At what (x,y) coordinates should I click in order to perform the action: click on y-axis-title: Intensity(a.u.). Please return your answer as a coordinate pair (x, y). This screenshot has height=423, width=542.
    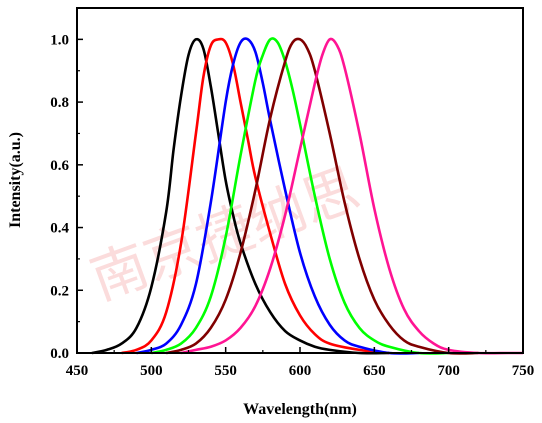
    Looking at the image, I should click on (15, 180).